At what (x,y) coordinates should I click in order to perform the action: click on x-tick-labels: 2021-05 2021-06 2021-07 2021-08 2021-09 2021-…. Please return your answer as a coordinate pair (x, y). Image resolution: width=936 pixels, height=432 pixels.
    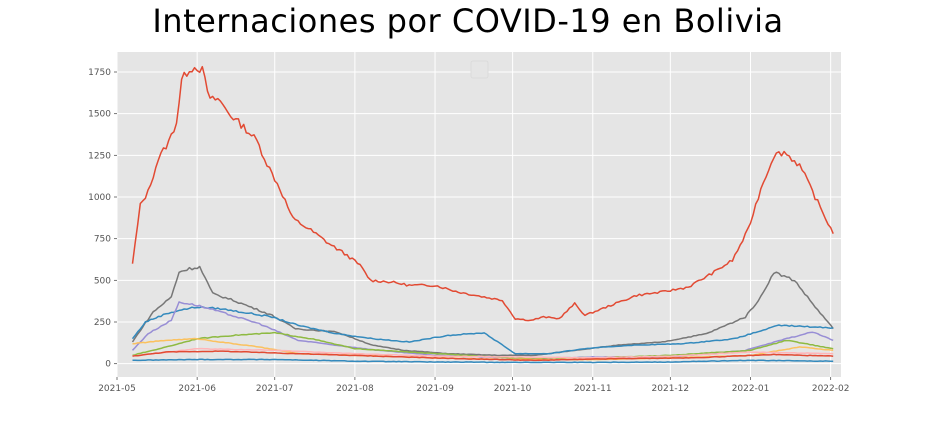
    Looking at the image, I should click on (473, 385).